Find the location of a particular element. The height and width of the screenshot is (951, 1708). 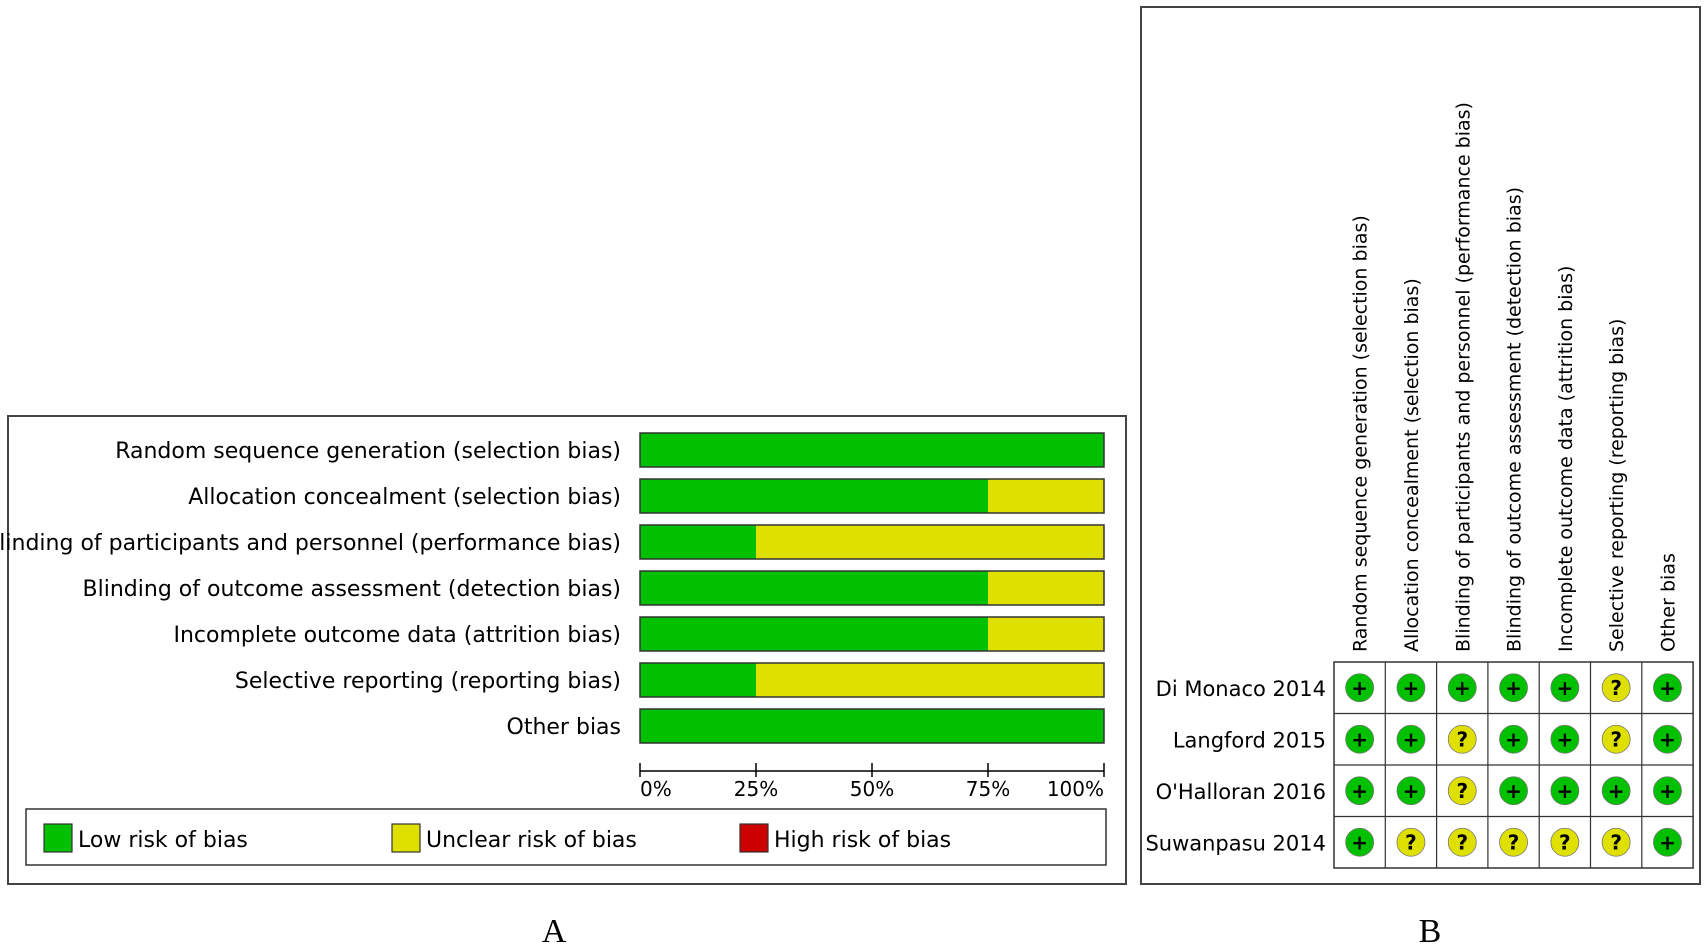

x-tick-label: 100% is located at coordinates (1075, 789).